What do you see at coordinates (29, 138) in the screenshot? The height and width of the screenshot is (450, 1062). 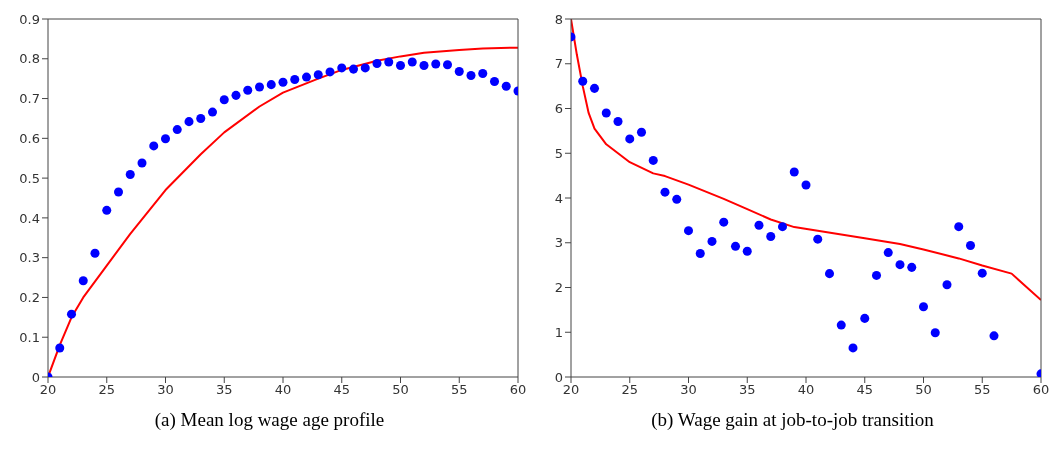 I see `y-tick-label: 0.6` at bounding box center [29, 138].